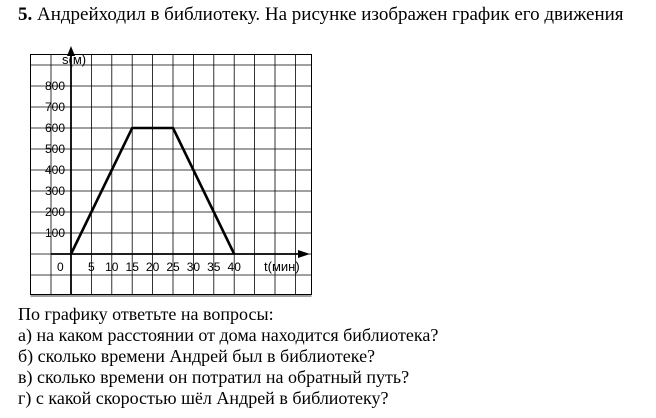  I want to click on y-tick-label: 100, so click(55, 233).